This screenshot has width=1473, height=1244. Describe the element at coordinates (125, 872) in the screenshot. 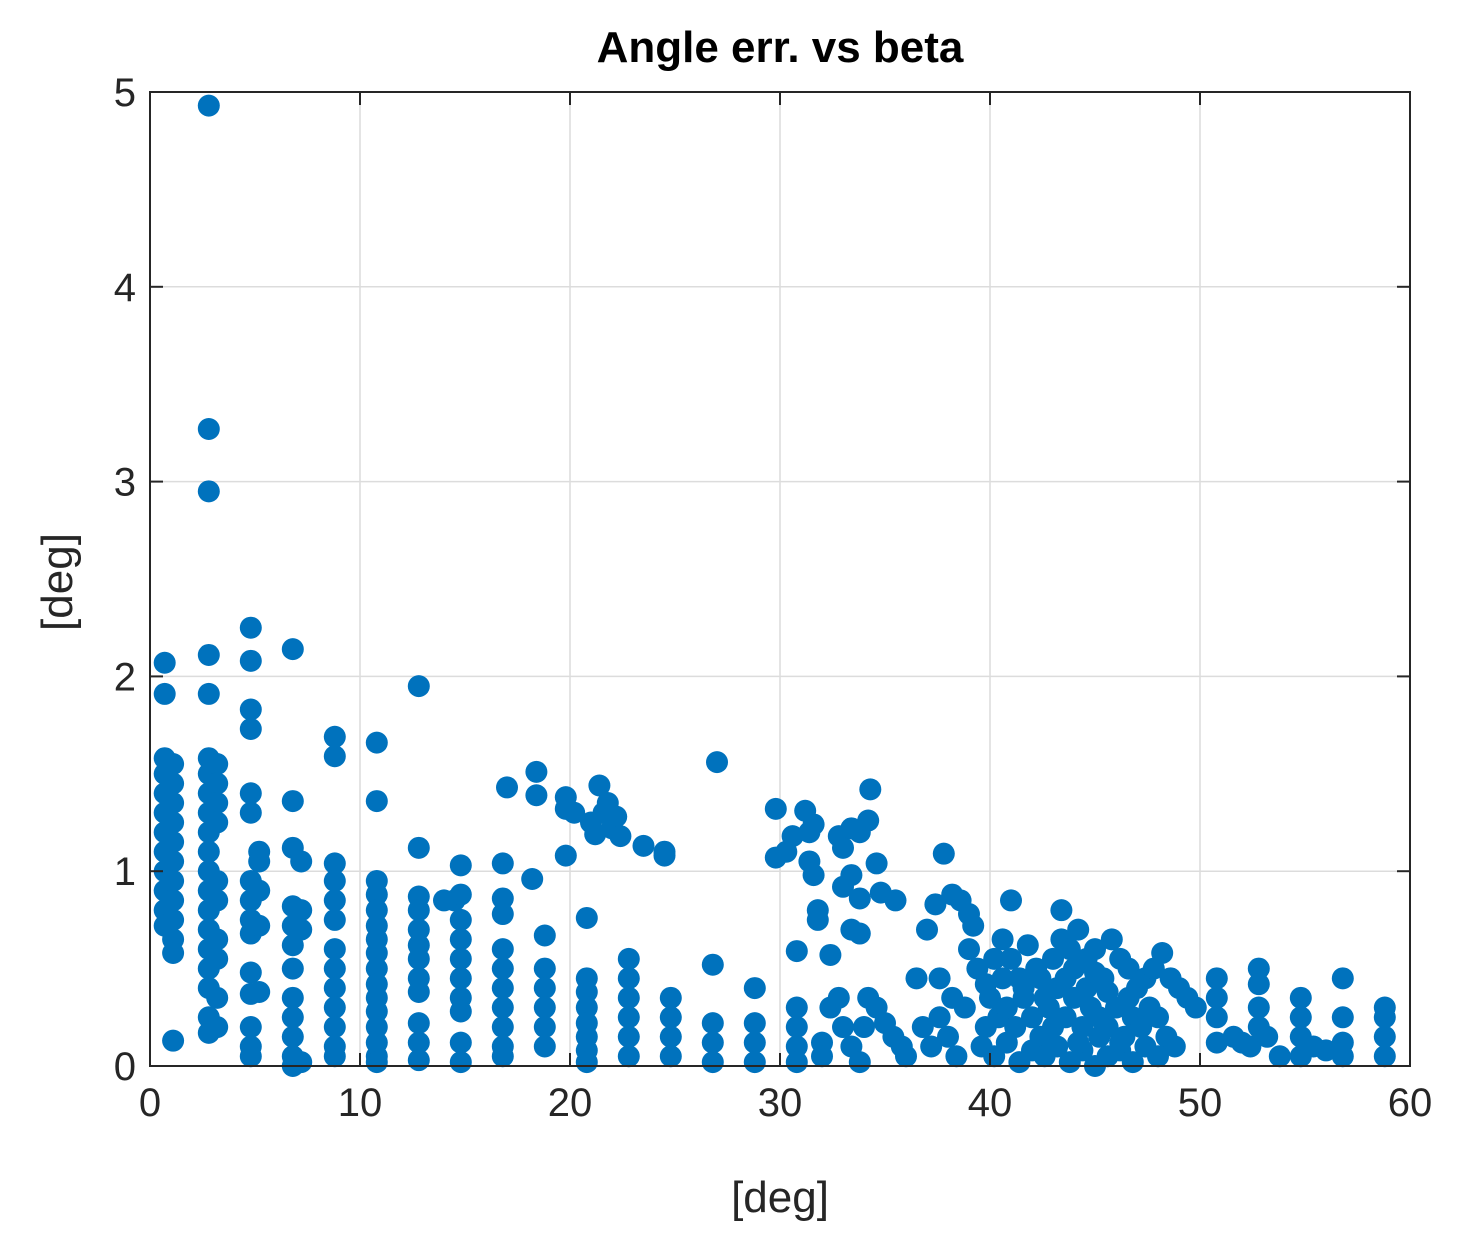

I see `y-tick-label: 1` at that location.